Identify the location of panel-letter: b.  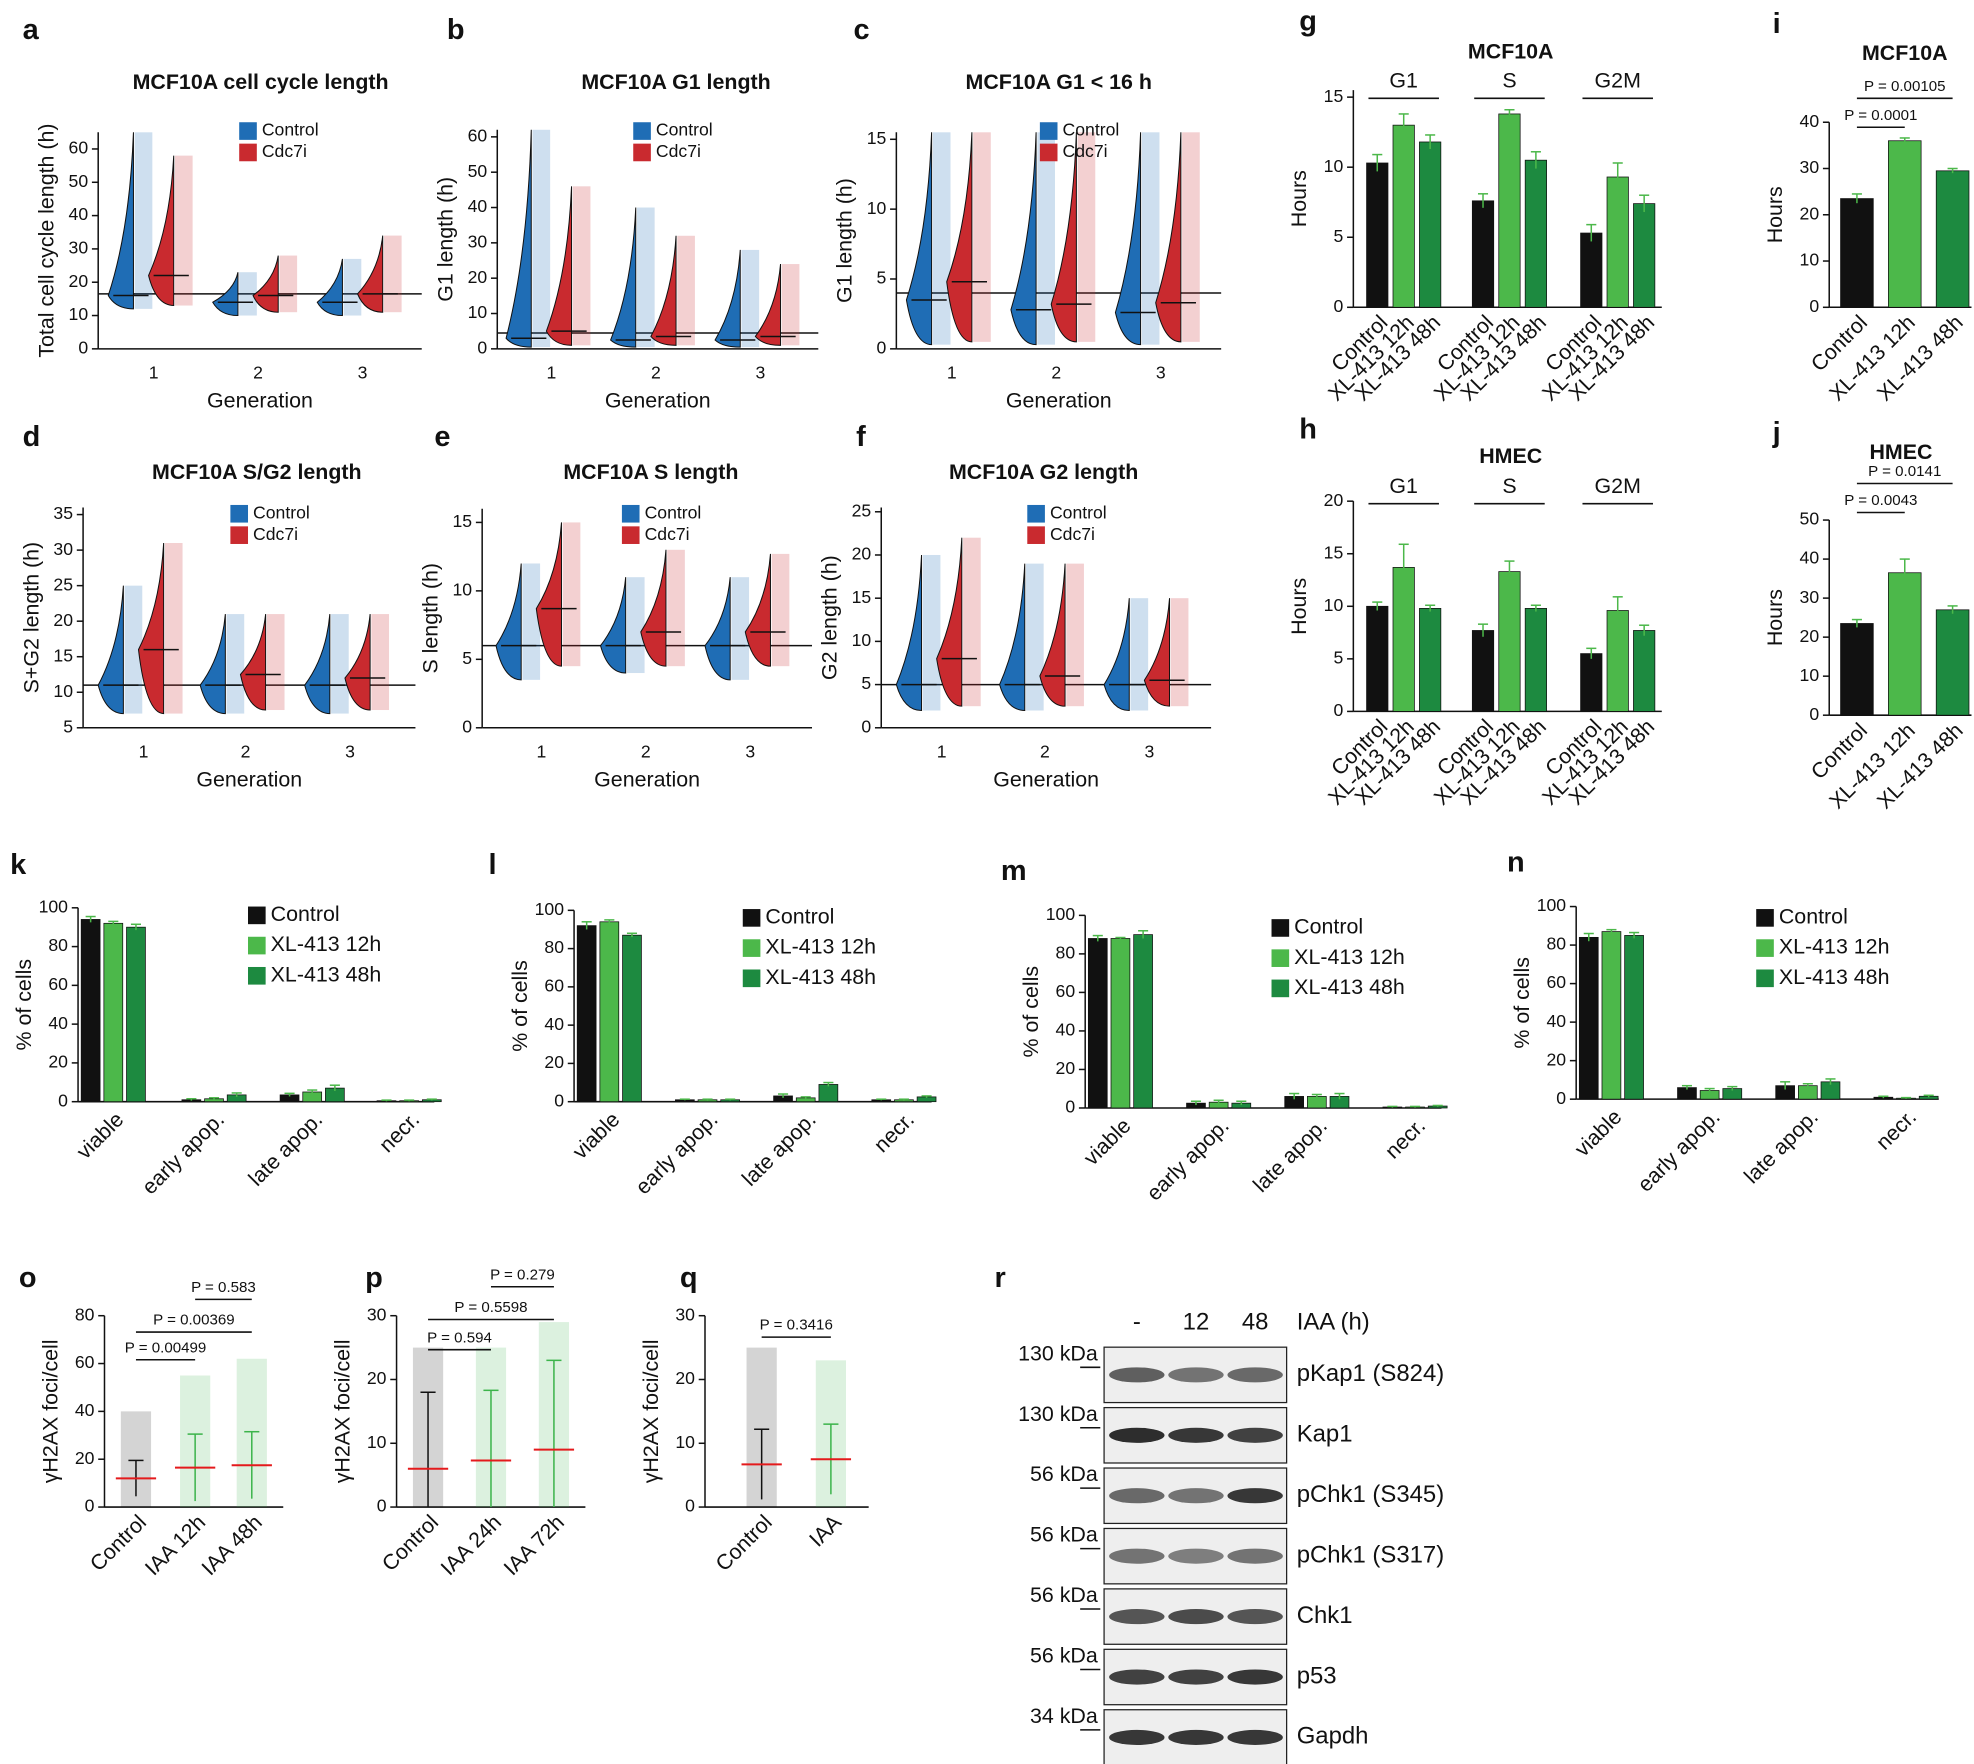
(456, 30).